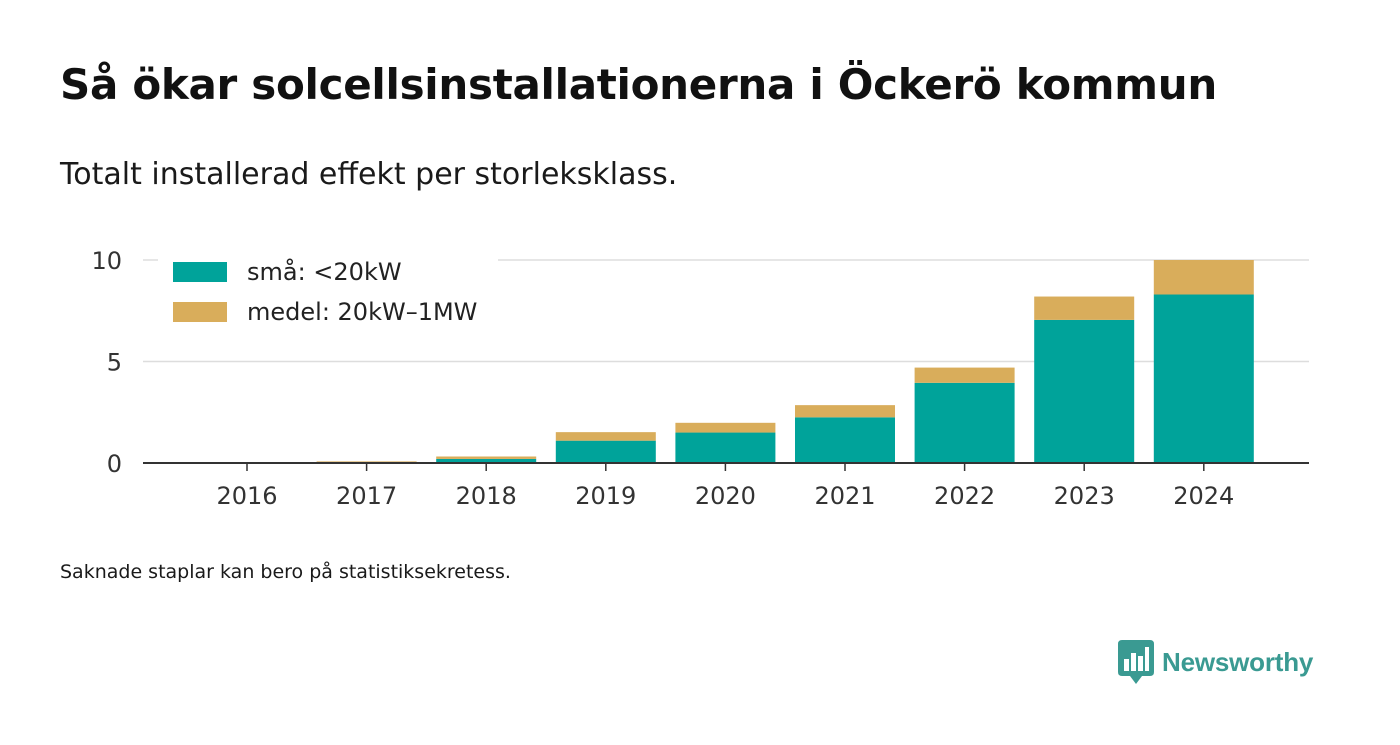 The image size is (1400, 745). Describe the element at coordinates (725, 447) in the screenshot. I see `bar-segment-small-2020` at that location.